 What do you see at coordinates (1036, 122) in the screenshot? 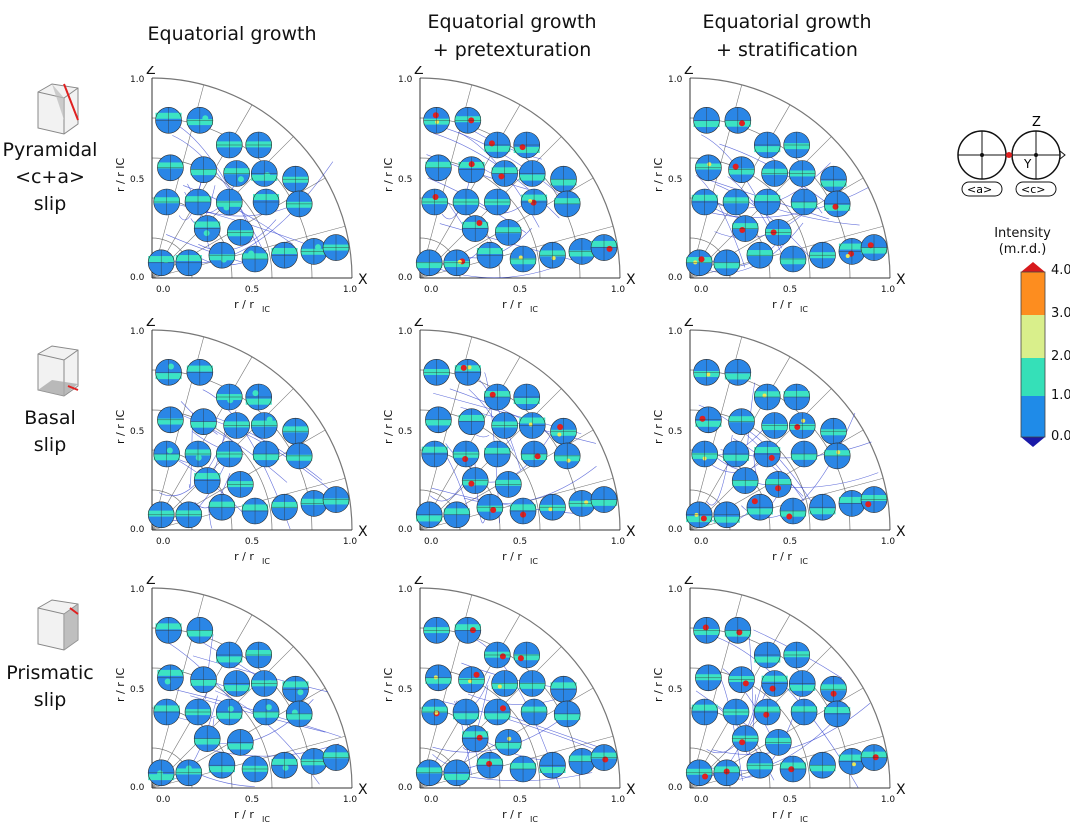
I see `key-z-label: Z` at bounding box center [1036, 122].